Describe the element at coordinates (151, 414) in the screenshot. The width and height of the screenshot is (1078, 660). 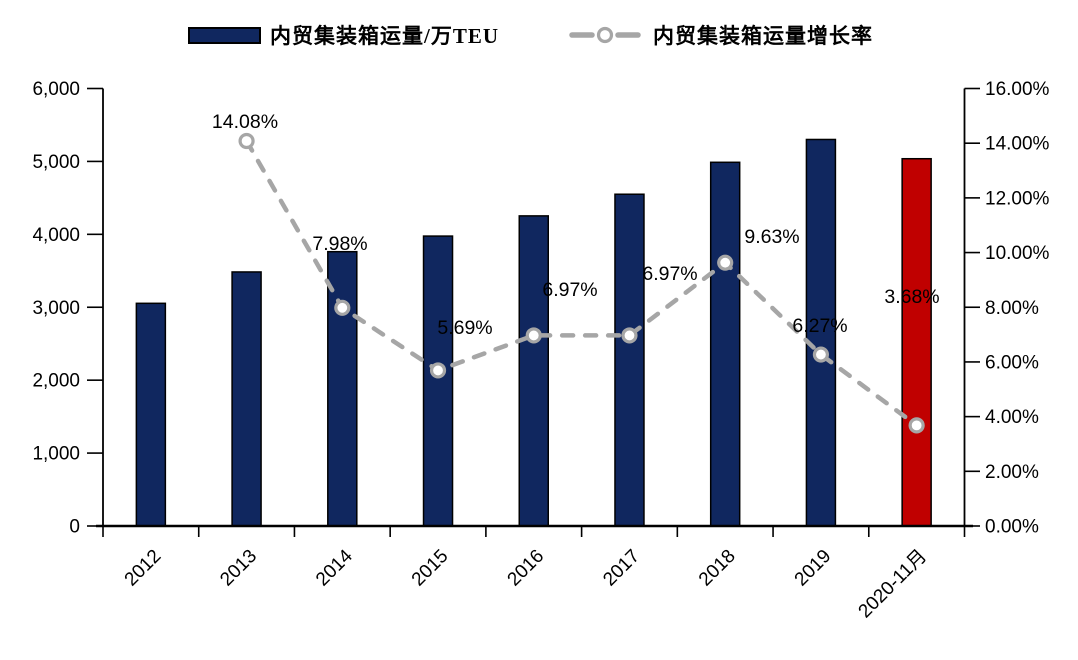
I see `bar-2012` at that location.